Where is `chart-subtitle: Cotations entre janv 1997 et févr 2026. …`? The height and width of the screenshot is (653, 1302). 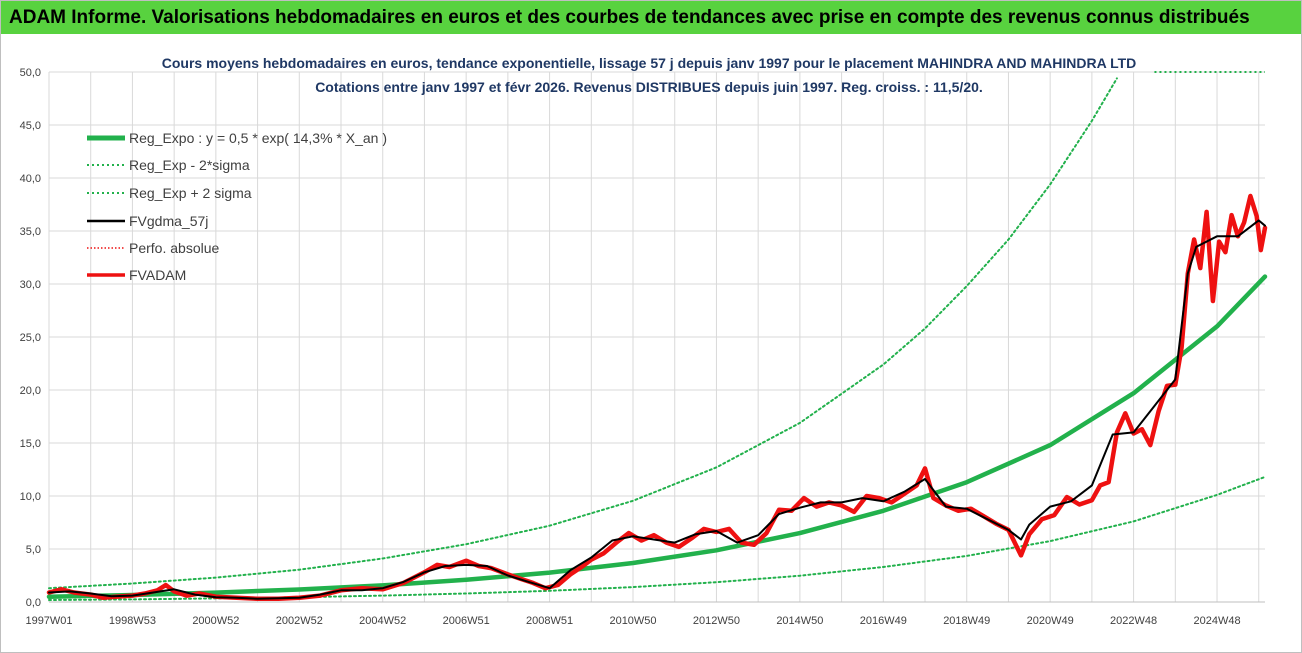
chart-subtitle: Cotations entre janv 1997 et févr 2026. … is located at coordinates (649, 87).